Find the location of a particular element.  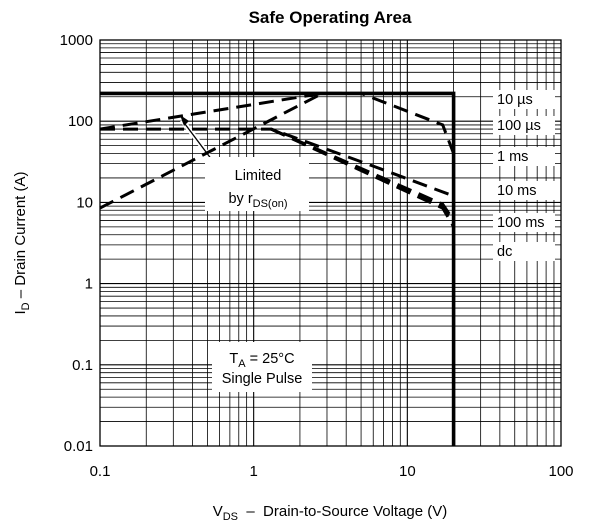

y-tick-label: 100 is located at coordinates (80, 121).